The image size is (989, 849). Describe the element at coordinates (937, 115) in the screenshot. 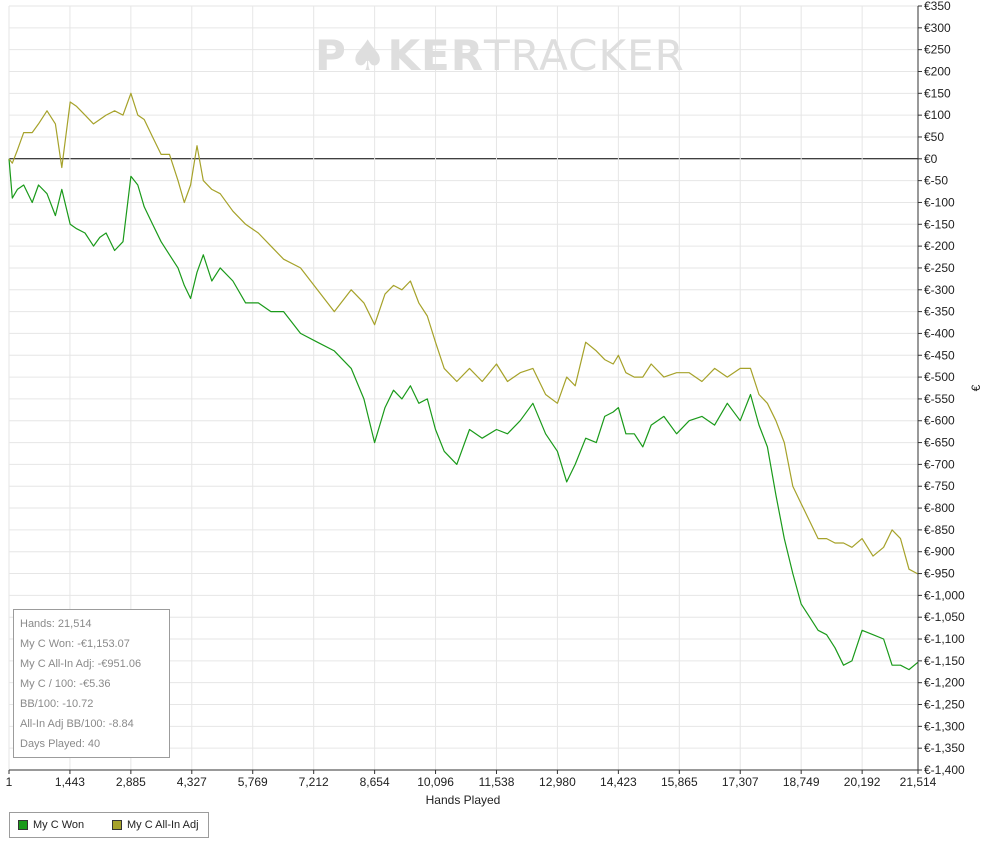

I see `y-tick-label: €100` at that location.